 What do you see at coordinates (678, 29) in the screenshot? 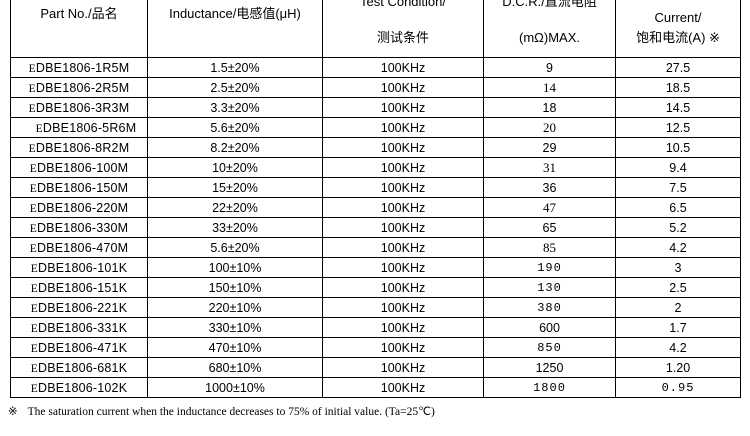
I see `col-header-current: Current/ 饱和电流(A) ※` at bounding box center [678, 29].